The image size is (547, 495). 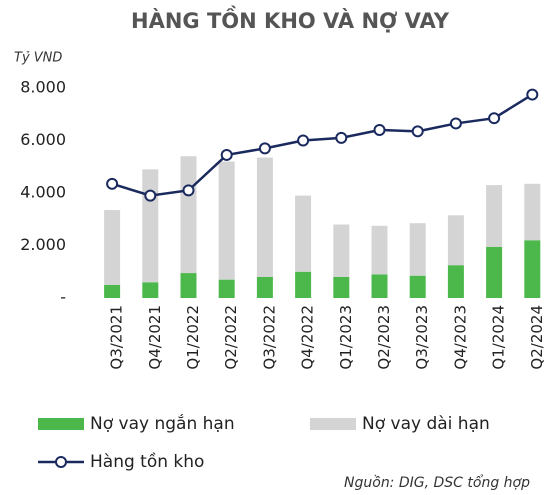 I want to click on legend-label: Nợ vay dài hạn, so click(x=426, y=424).